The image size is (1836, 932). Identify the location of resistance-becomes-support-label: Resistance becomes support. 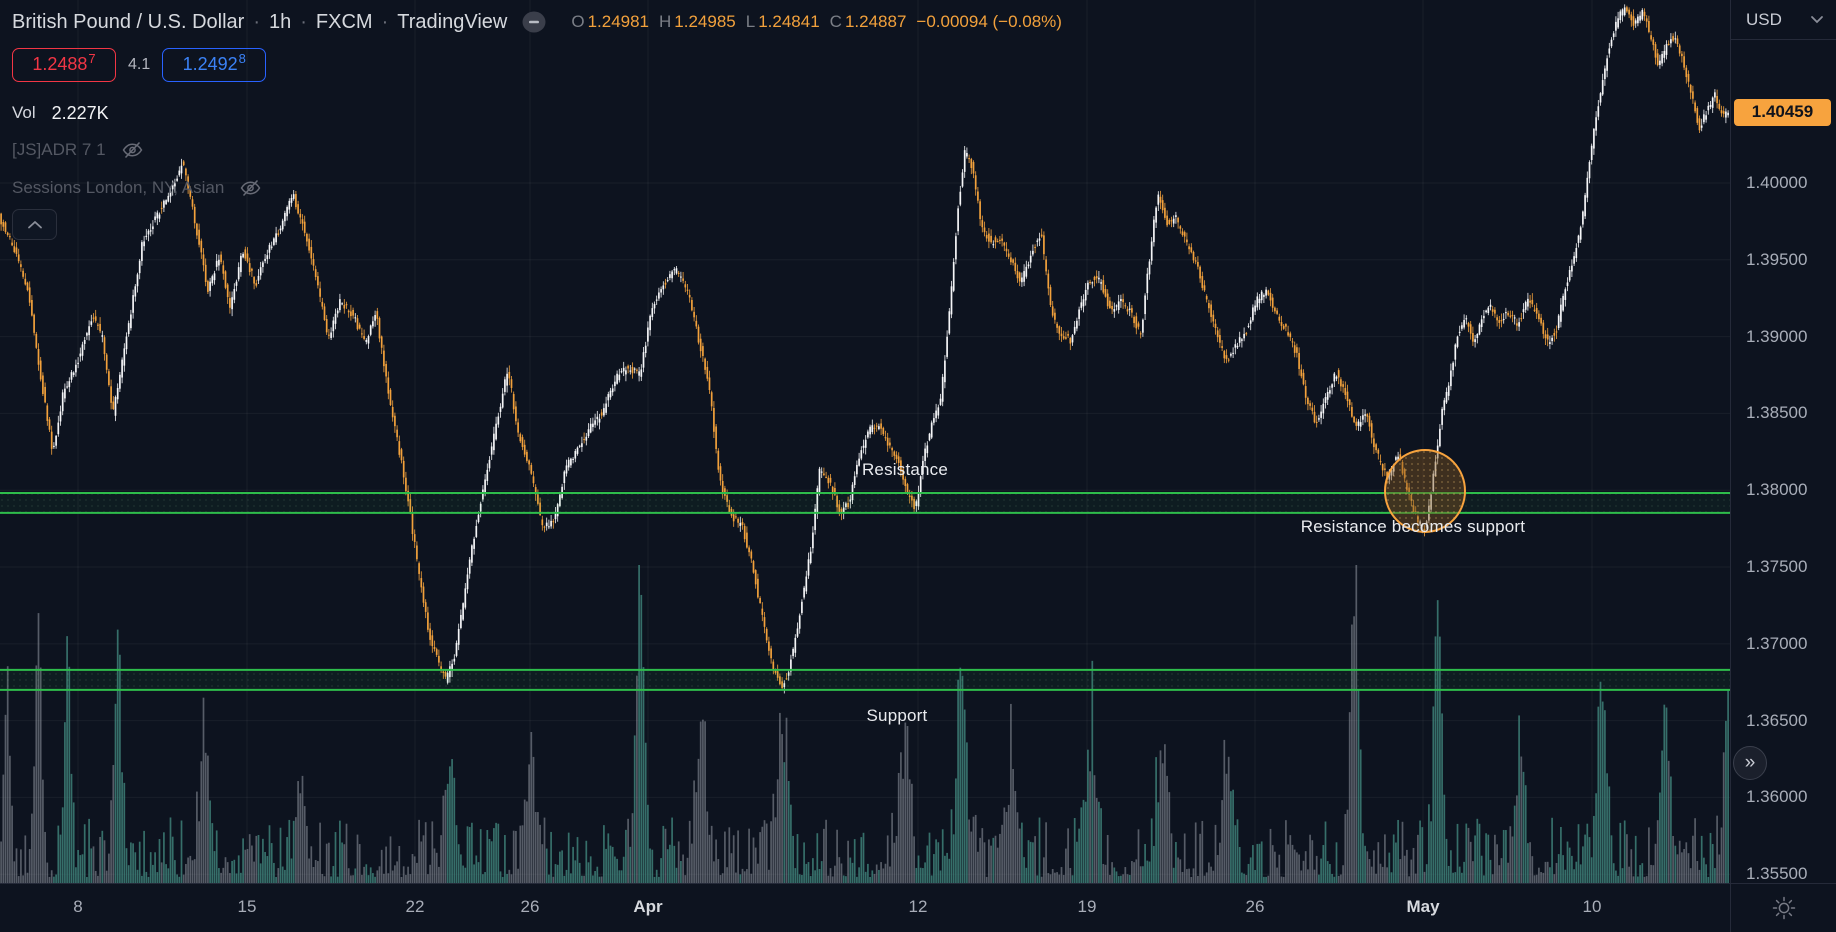
(1413, 526).